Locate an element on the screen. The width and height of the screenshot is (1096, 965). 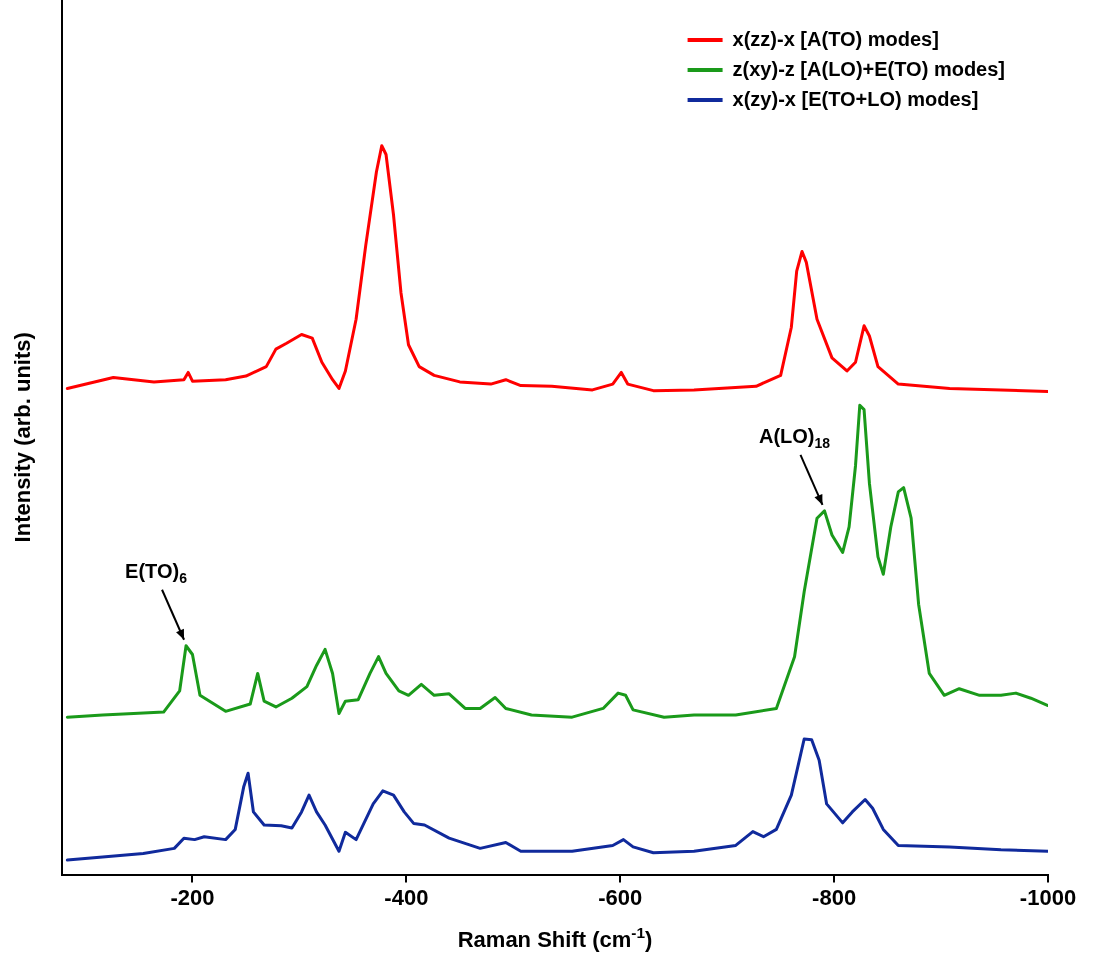
legend-label: x(zz)-x [A(TO) modes] is located at coordinates (835, 38).